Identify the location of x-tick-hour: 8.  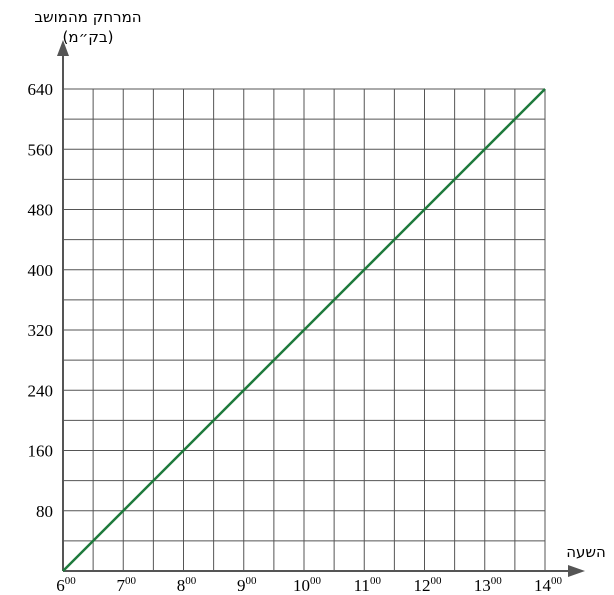
(181, 585).